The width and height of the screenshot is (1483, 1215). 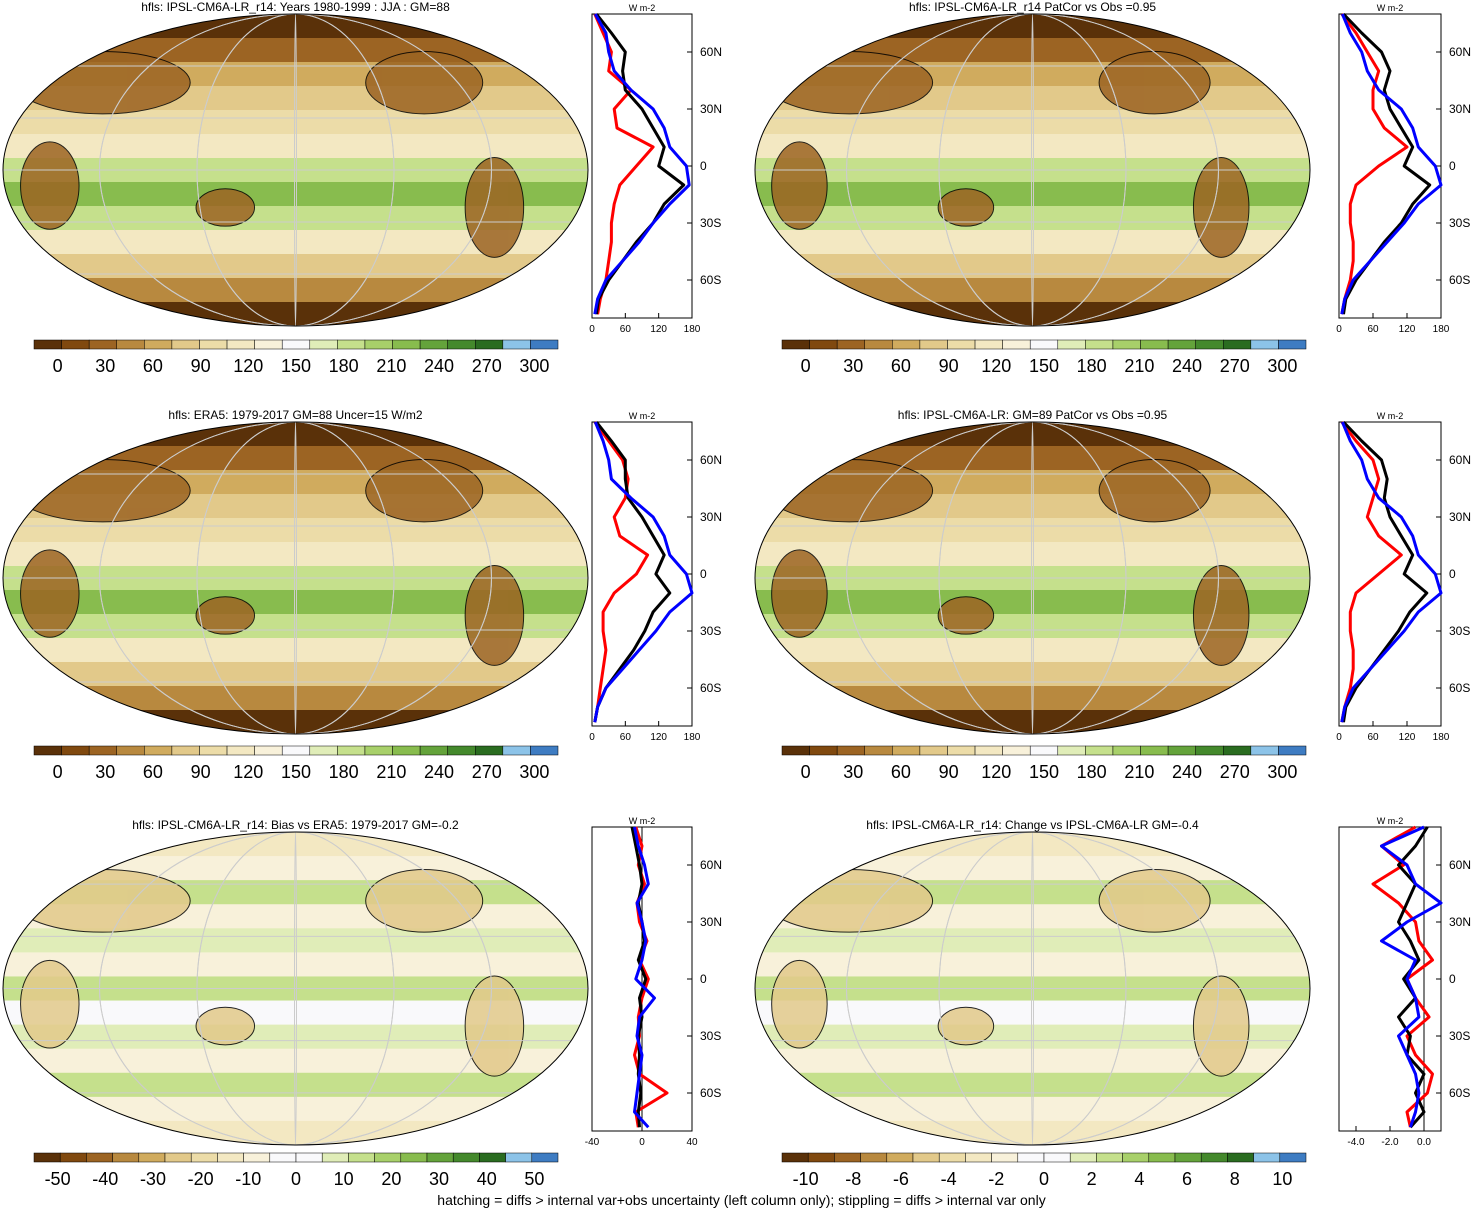 What do you see at coordinates (1187, 772) in the screenshot?
I see `colorbar-label: 240` at bounding box center [1187, 772].